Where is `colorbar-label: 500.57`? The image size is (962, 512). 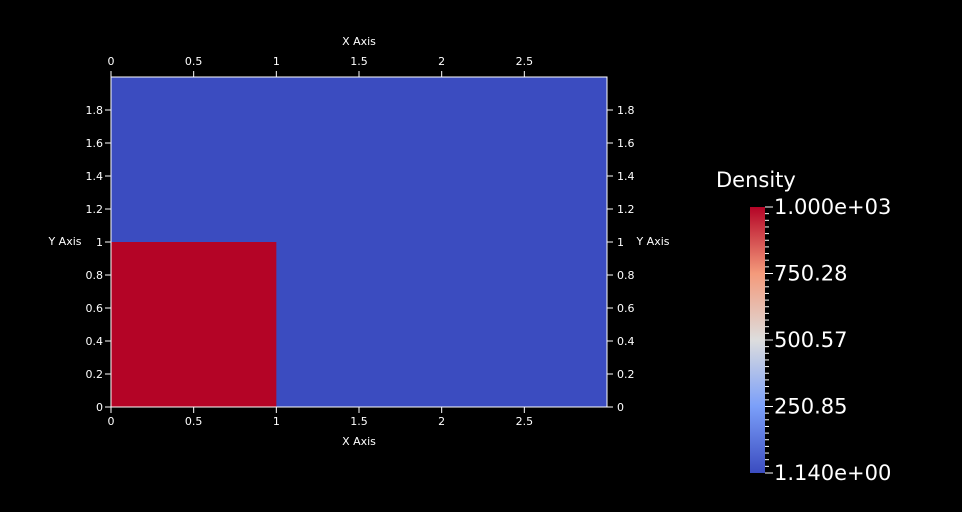 colorbar-label: 500.57 is located at coordinates (810, 340).